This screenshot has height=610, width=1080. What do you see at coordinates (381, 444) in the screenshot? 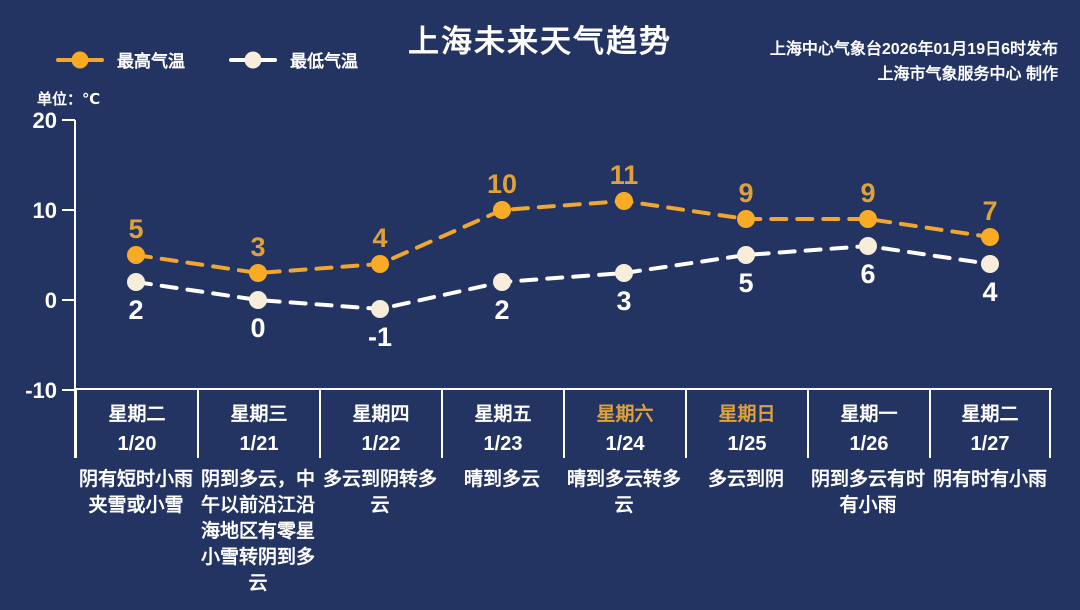
I see `date-label: 1/22` at bounding box center [381, 444].